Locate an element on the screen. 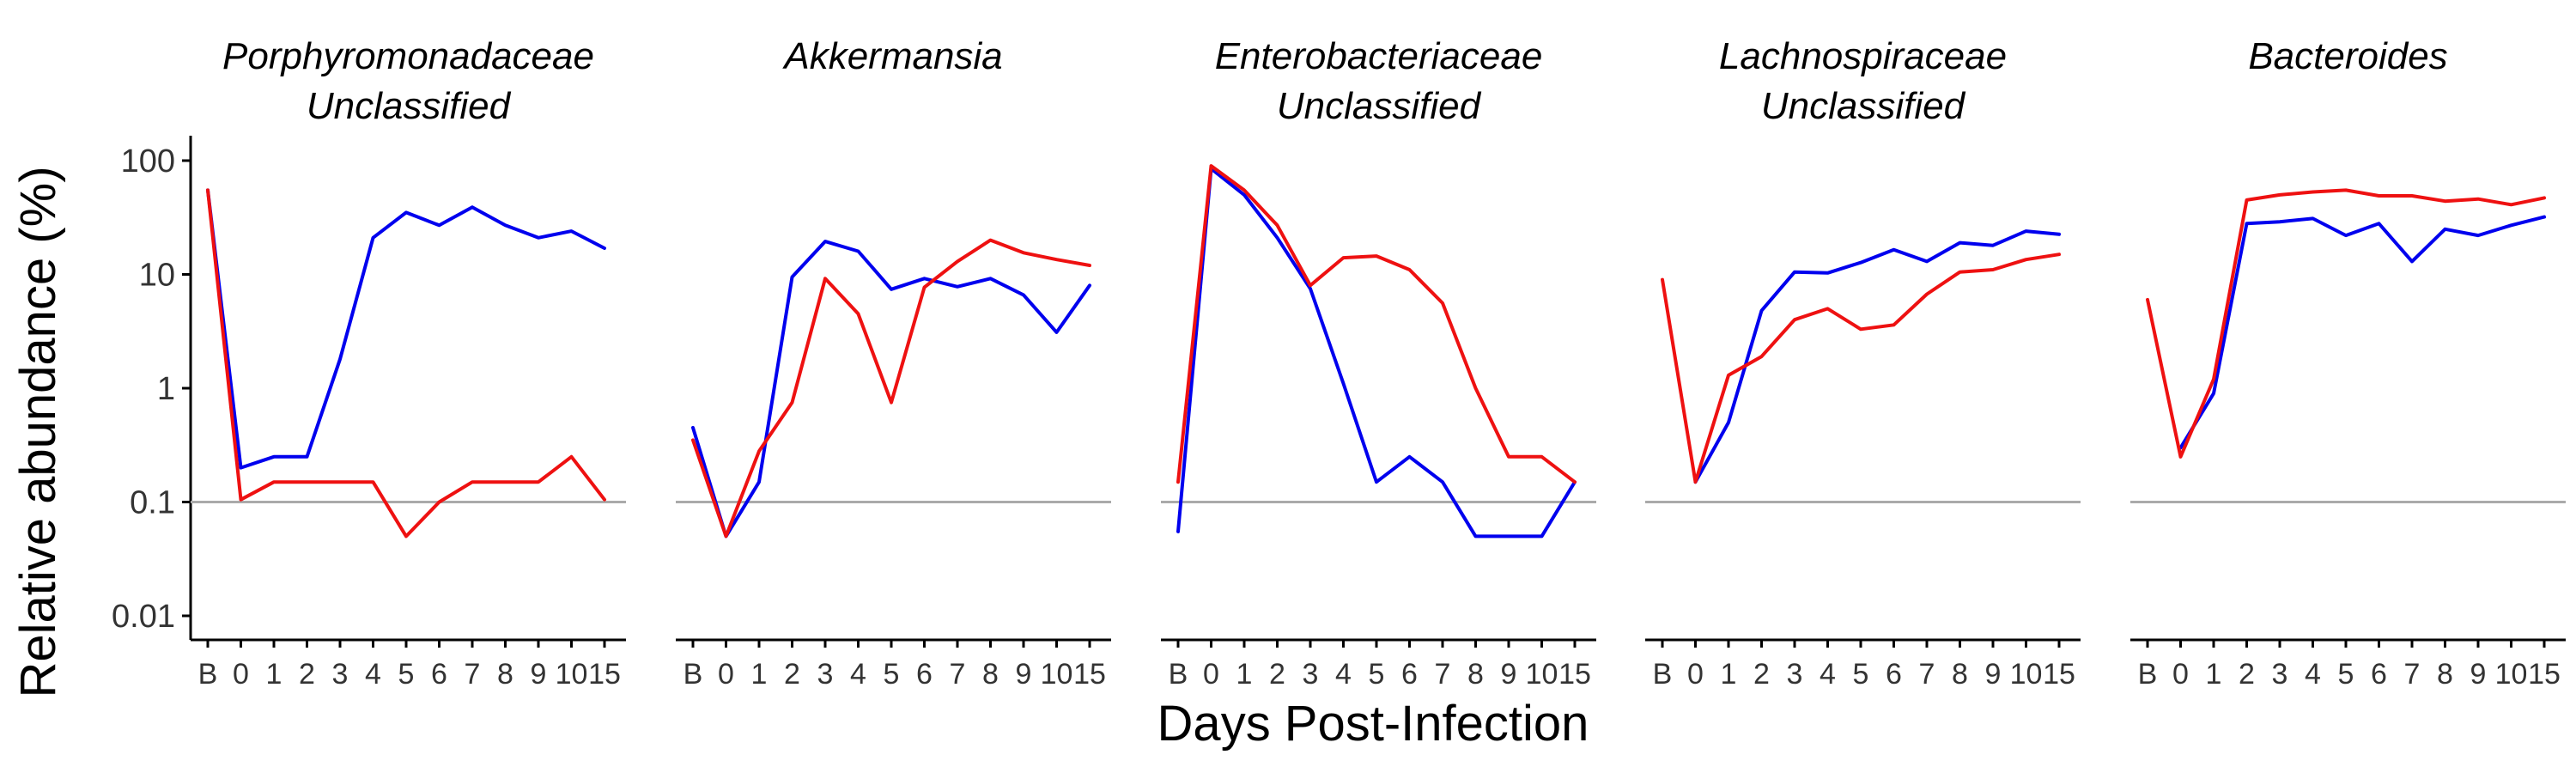 Image resolution: width=2576 pixels, height=773 pixels. y-tick-label: 1 is located at coordinates (166, 389).